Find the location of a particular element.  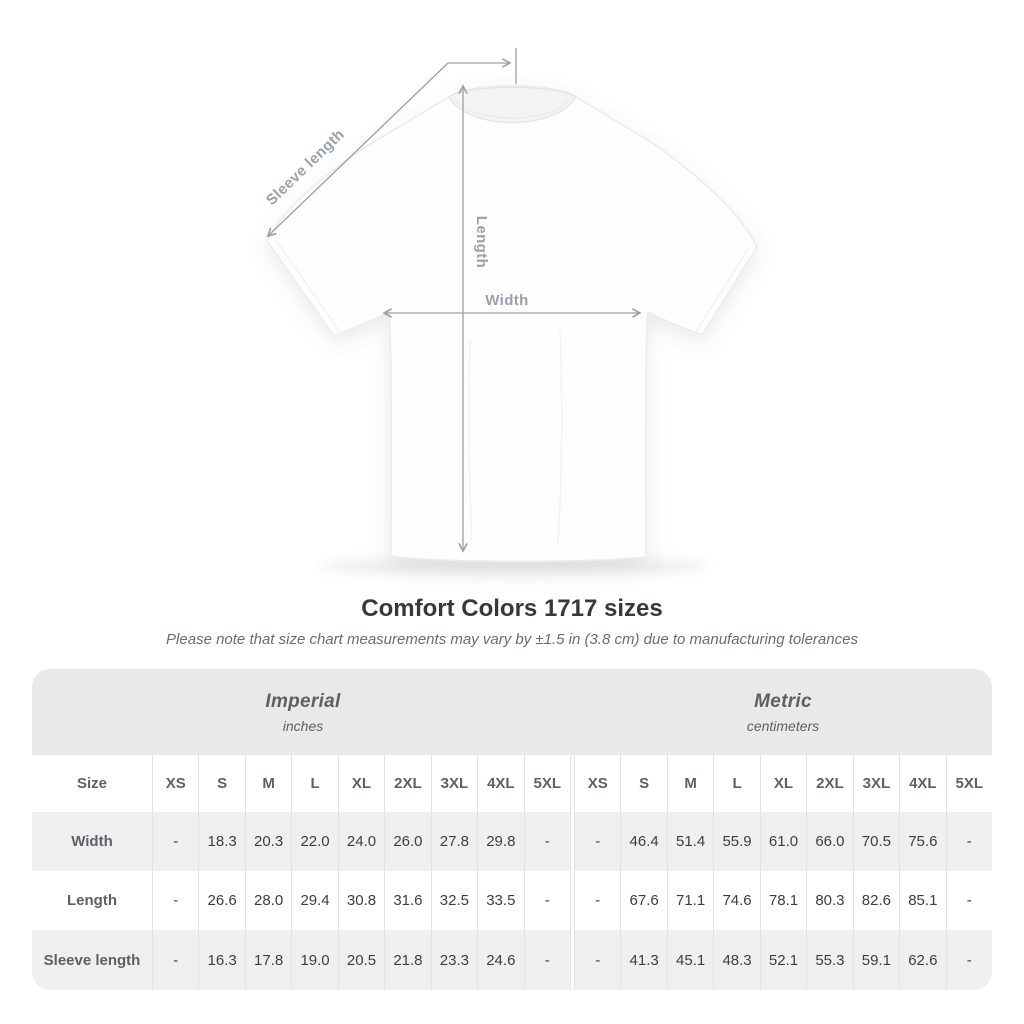

table-cell: 24.6 is located at coordinates (500, 960).